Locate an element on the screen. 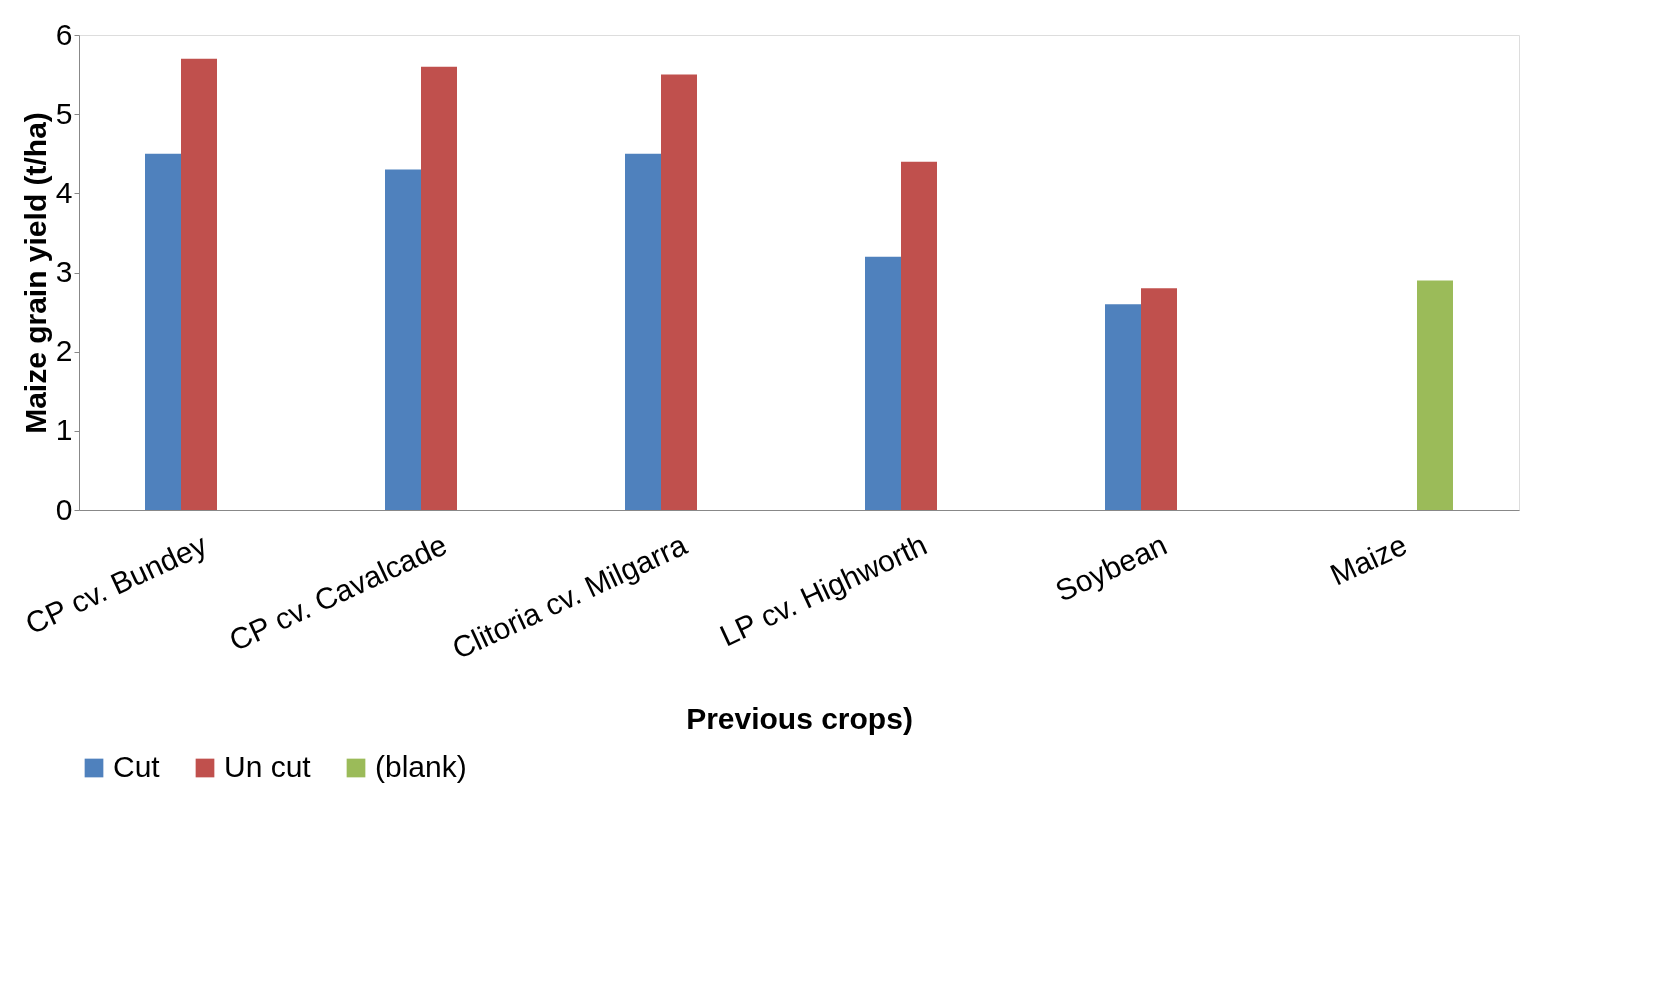 This screenshot has height=989, width=1666. y-tick-label: 0 is located at coordinates (64, 509).